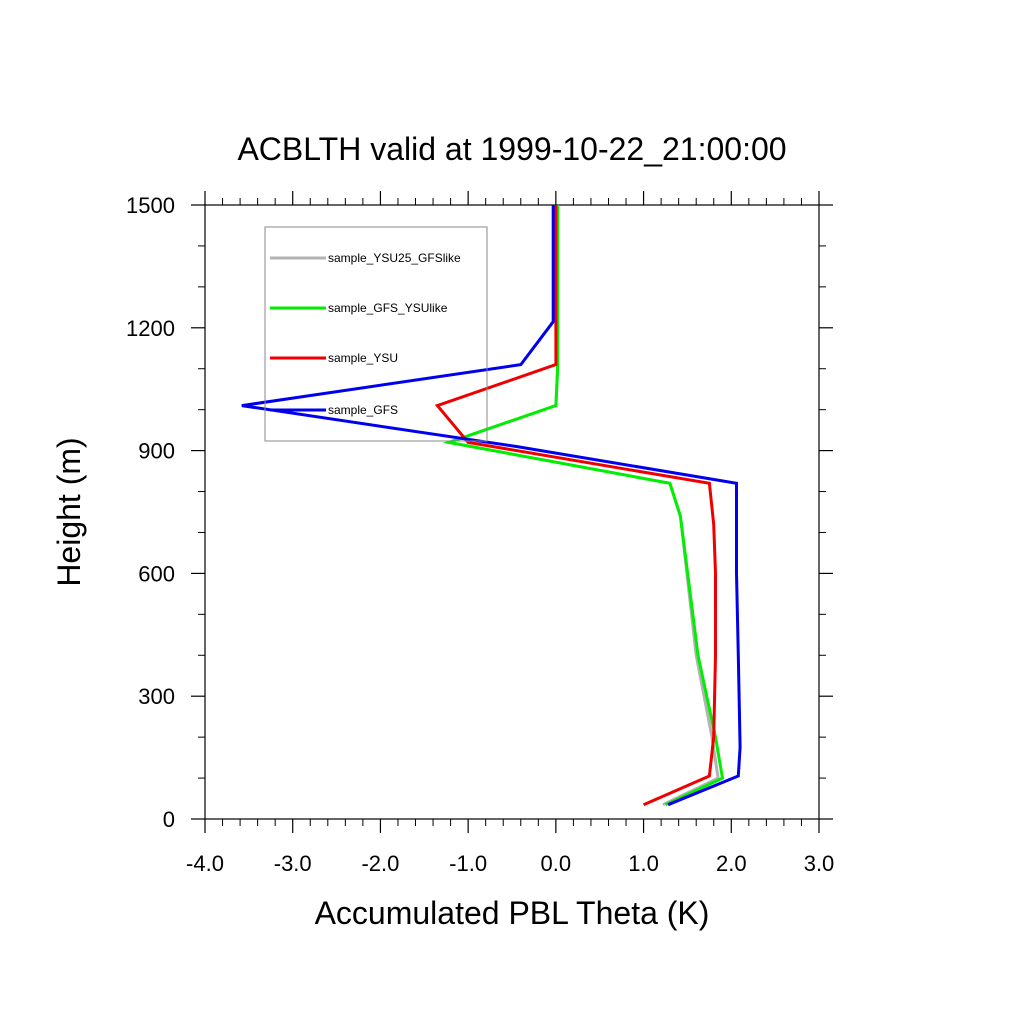  Describe the element at coordinates (643, 863) in the screenshot. I see `x-tick-label: 1.0` at that location.